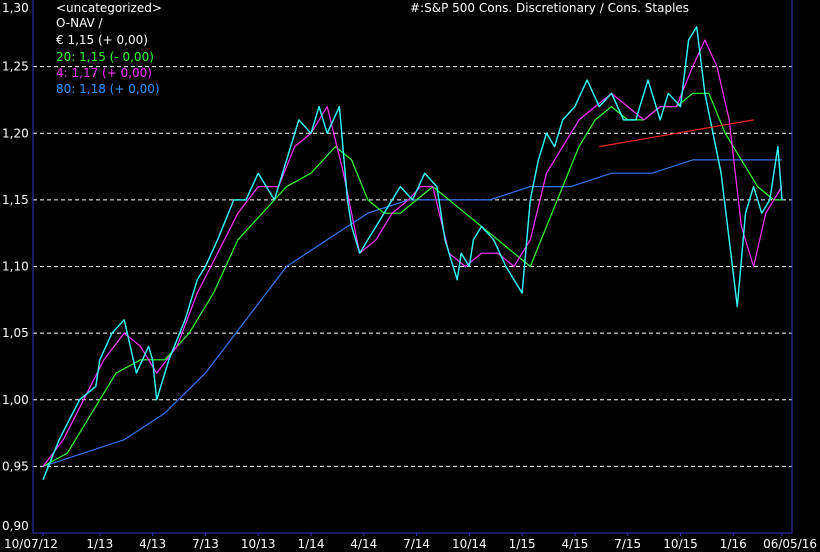  Describe the element at coordinates (15, 400) in the screenshot. I see `y-tick-label: 1,00` at that location.